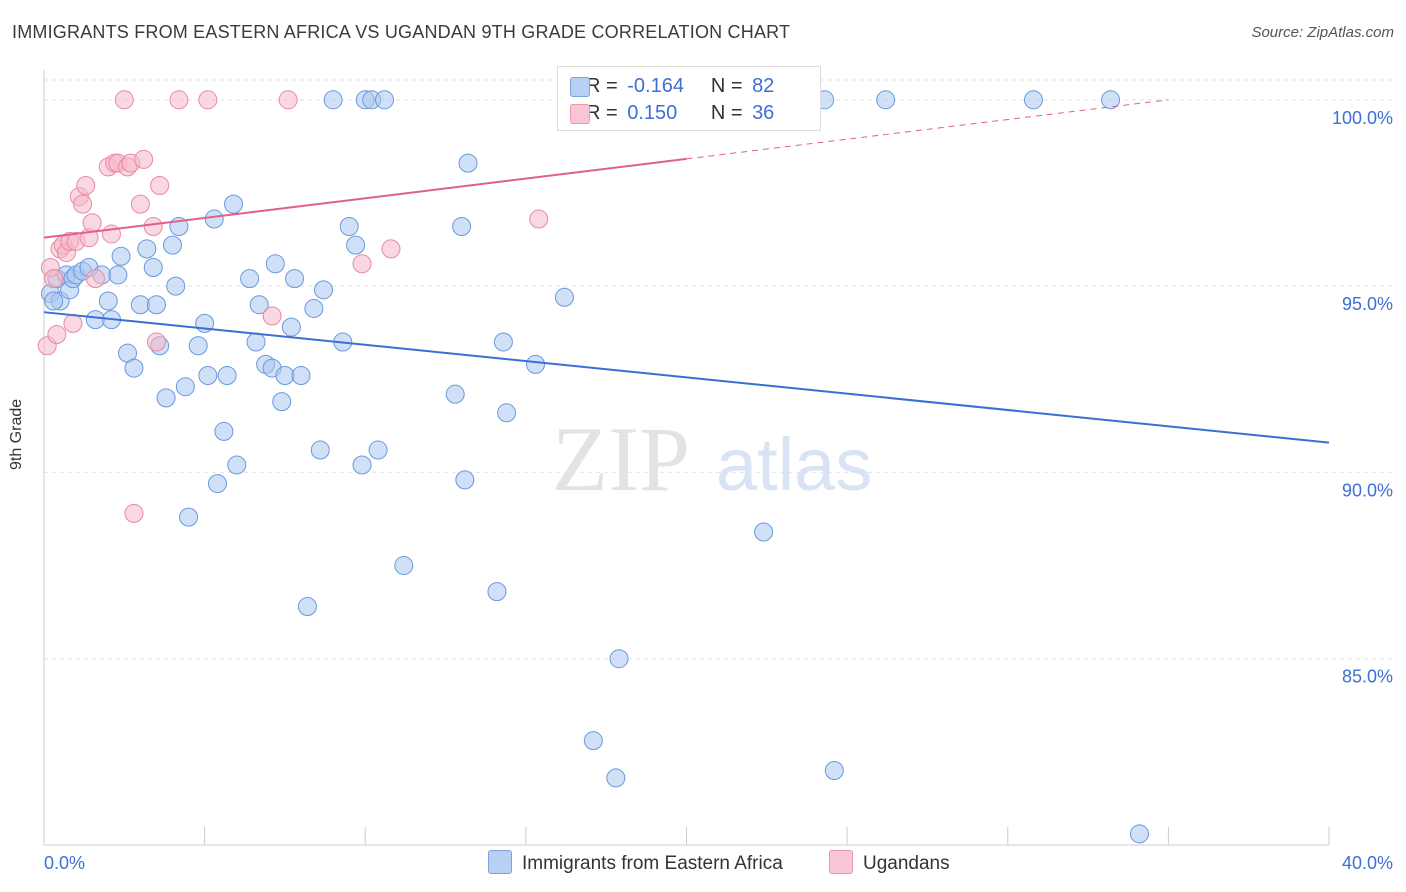  Describe the element at coordinates (763, 86) in the screenshot. I see `legend-n-blue: 82` at that location.